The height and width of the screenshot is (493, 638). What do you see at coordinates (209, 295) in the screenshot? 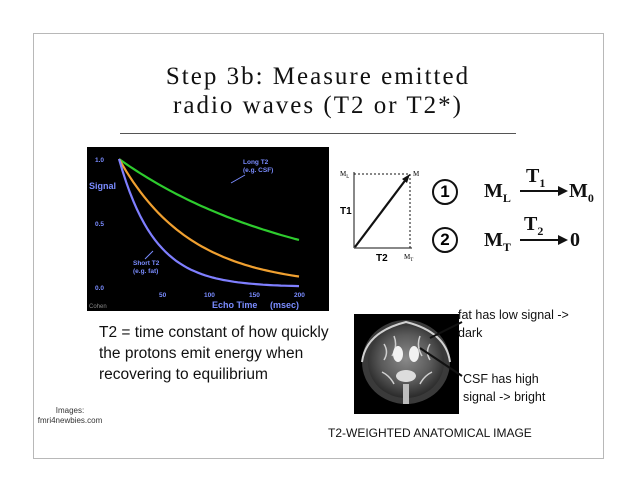
I see `x-tick-label: 100` at bounding box center [209, 295].